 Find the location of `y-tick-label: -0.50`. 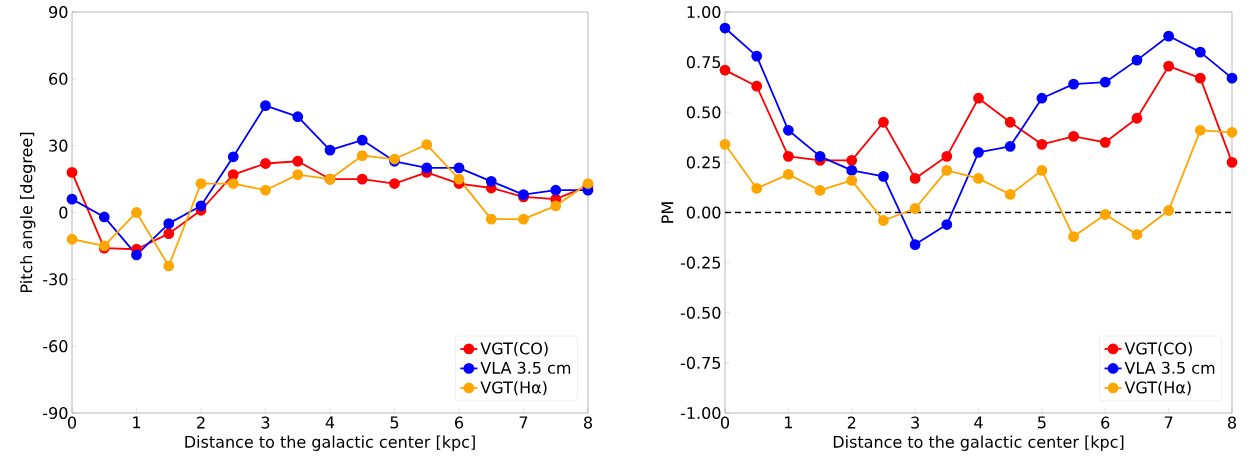

y-tick-label: -0.50 is located at coordinates (700, 312).